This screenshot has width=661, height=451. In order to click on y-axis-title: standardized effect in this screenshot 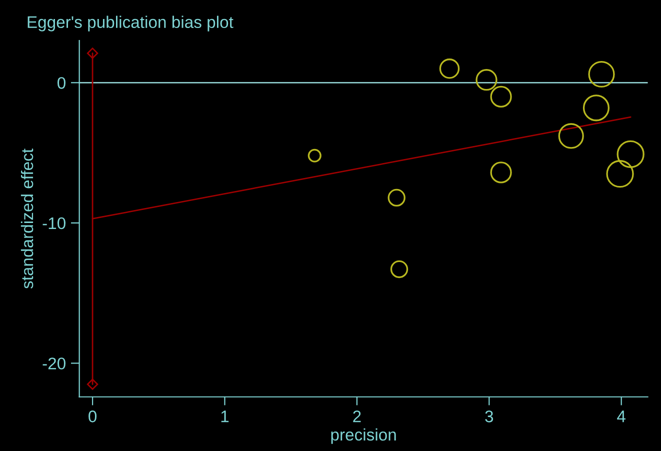, I will do `click(27, 218)`.